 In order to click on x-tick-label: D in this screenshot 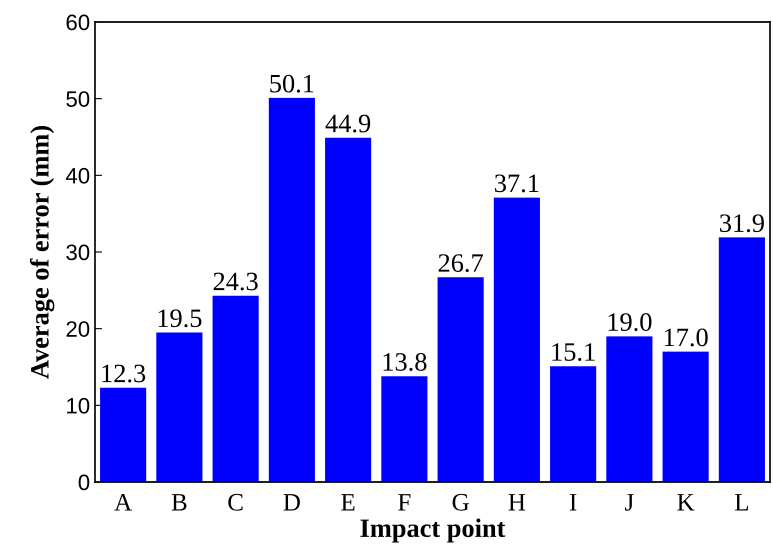, I will do `click(292, 502)`.